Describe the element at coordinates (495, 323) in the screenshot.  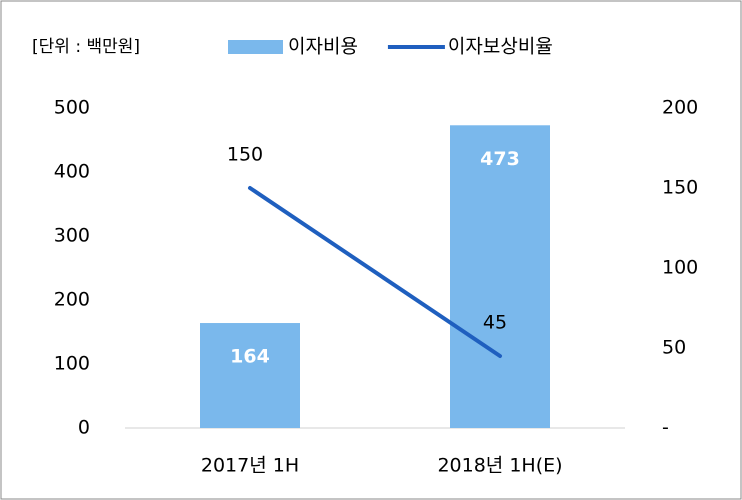
I see `line-value-label: 45` at that location.